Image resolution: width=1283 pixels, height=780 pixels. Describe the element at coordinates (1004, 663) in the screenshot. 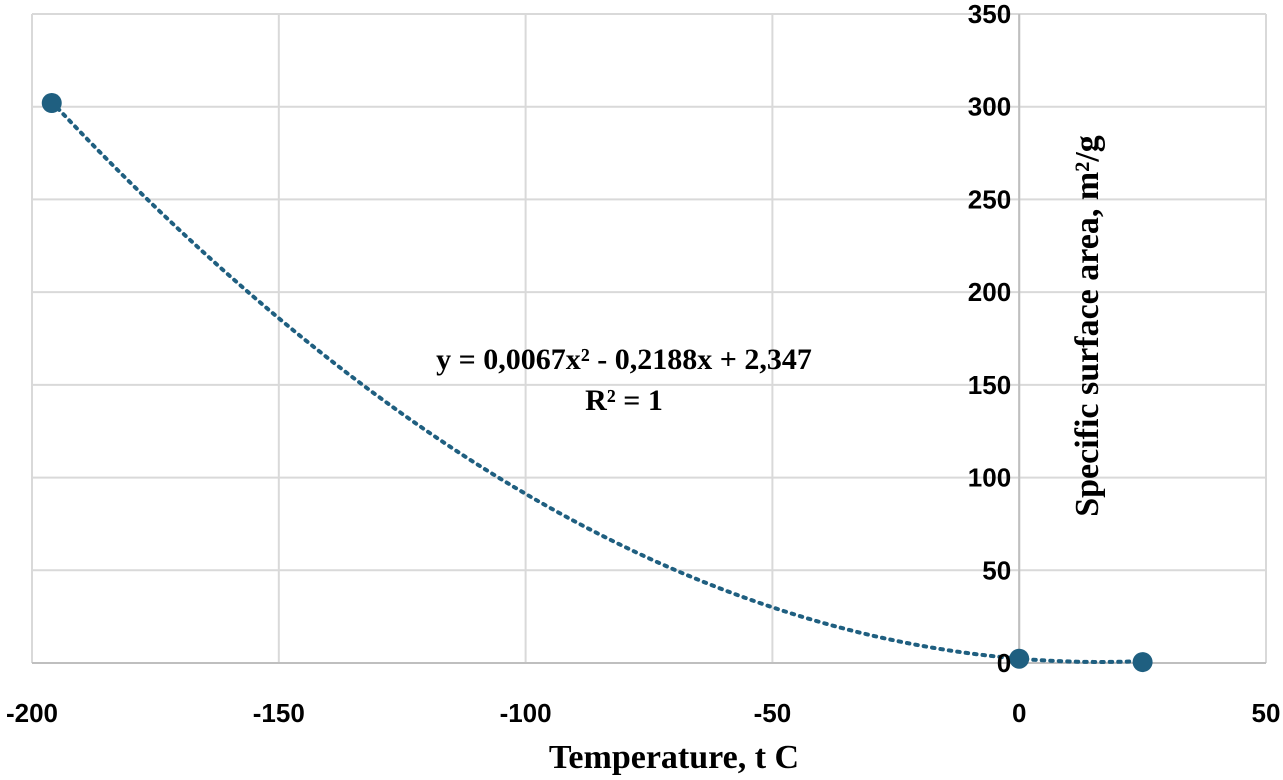

I see `y-tick-label: 0` at that location.